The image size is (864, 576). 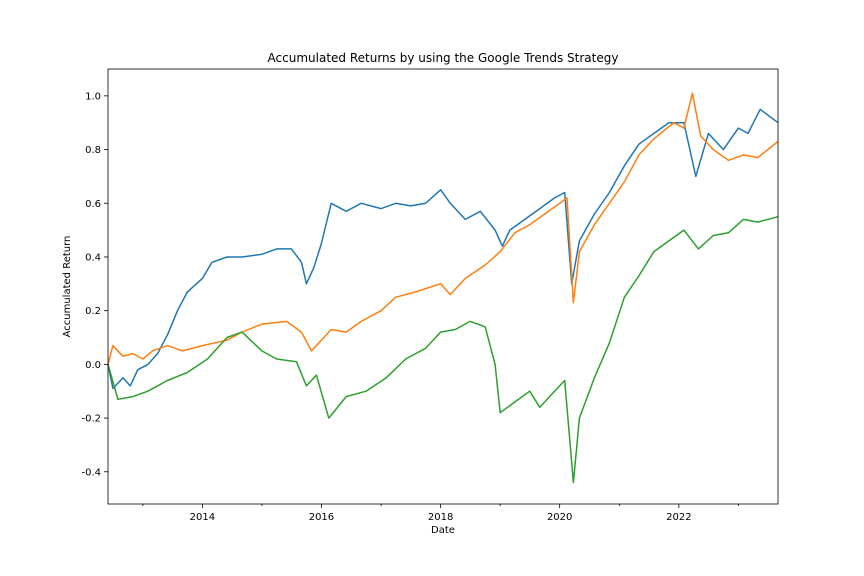 I want to click on y-tick-label: 0.4, so click(x=93, y=257).